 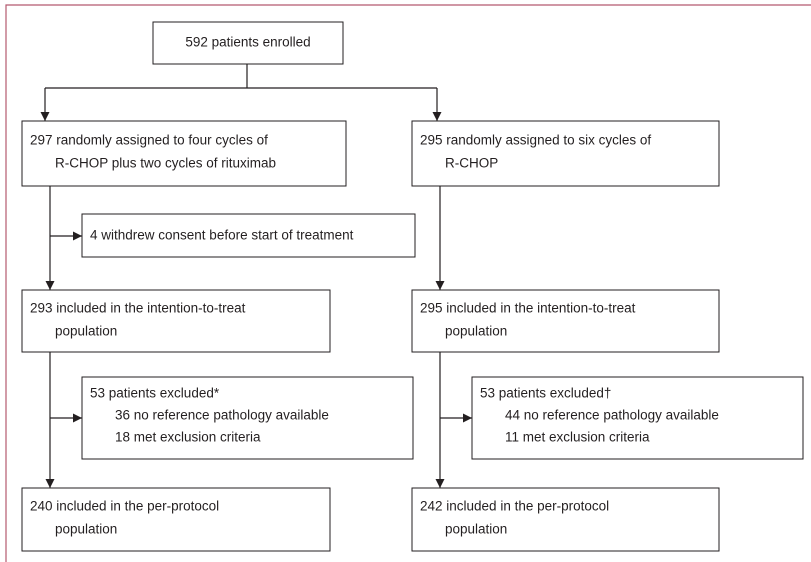 What do you see at coordinates (535, 140) in the screenshot?
I see `node-label: 295 randomly assigned to six cycles of` at bounding box center [535, 140].